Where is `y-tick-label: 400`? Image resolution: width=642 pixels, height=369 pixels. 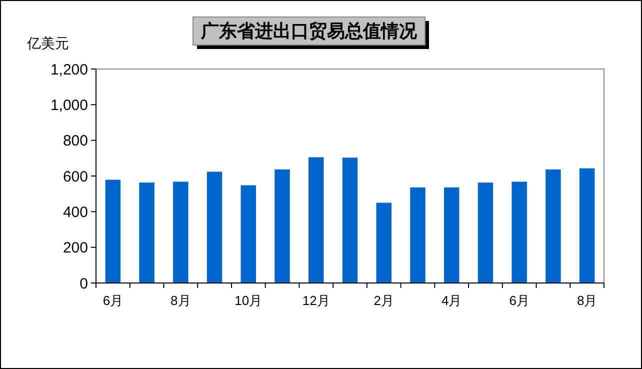 y-tick-label: 400 is located at coordinates (75, 212).